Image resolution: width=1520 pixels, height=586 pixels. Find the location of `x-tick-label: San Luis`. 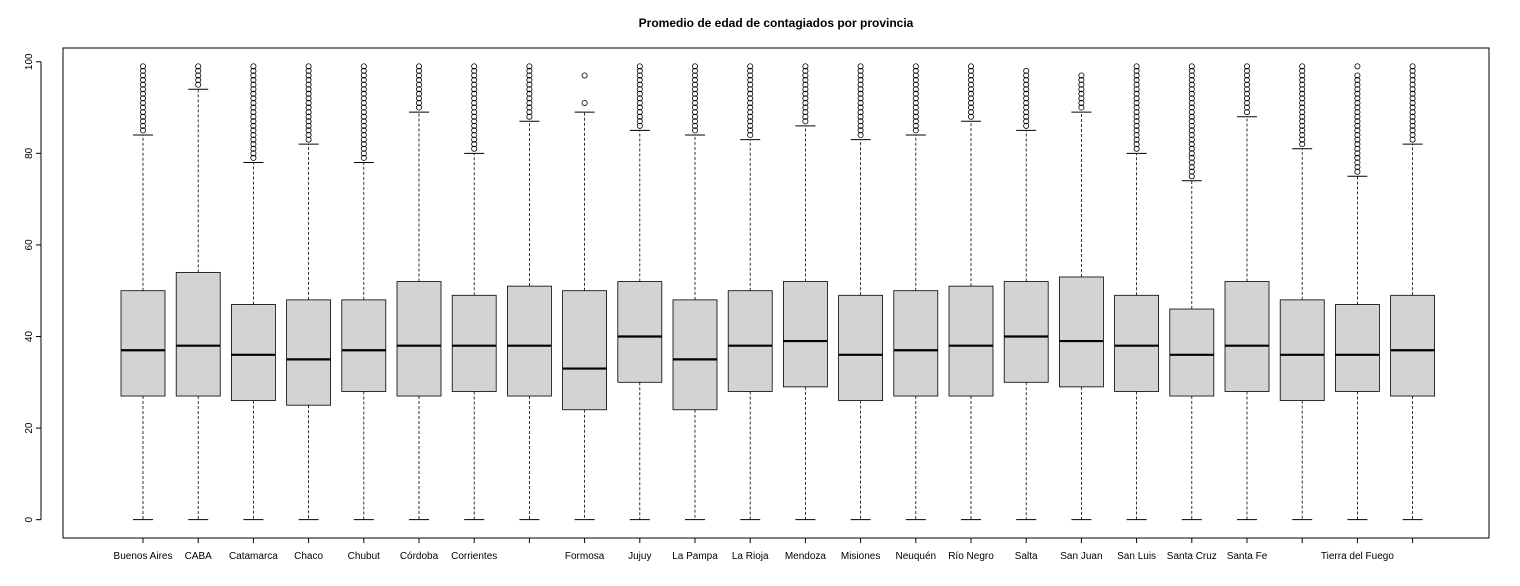

x-tick-label: San Luis is located at coordinates (1136, 556).